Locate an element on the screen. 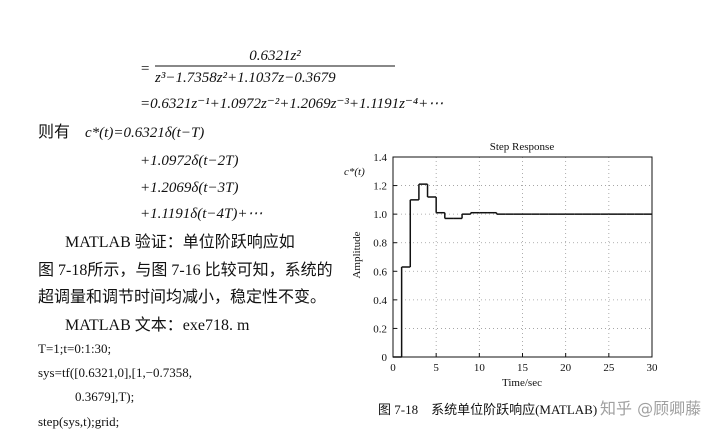  c-star-line: +1.2069δ(t−3T) is located at coordinates (189, 188).